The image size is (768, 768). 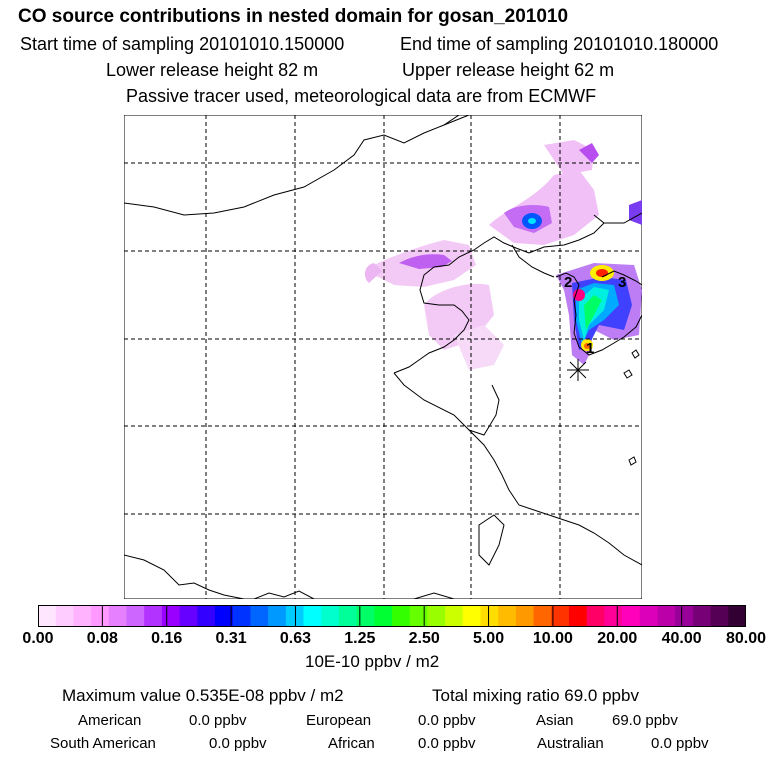 I want to click on colorbar-tick-label: 40.00, so click(x=681, y=638).